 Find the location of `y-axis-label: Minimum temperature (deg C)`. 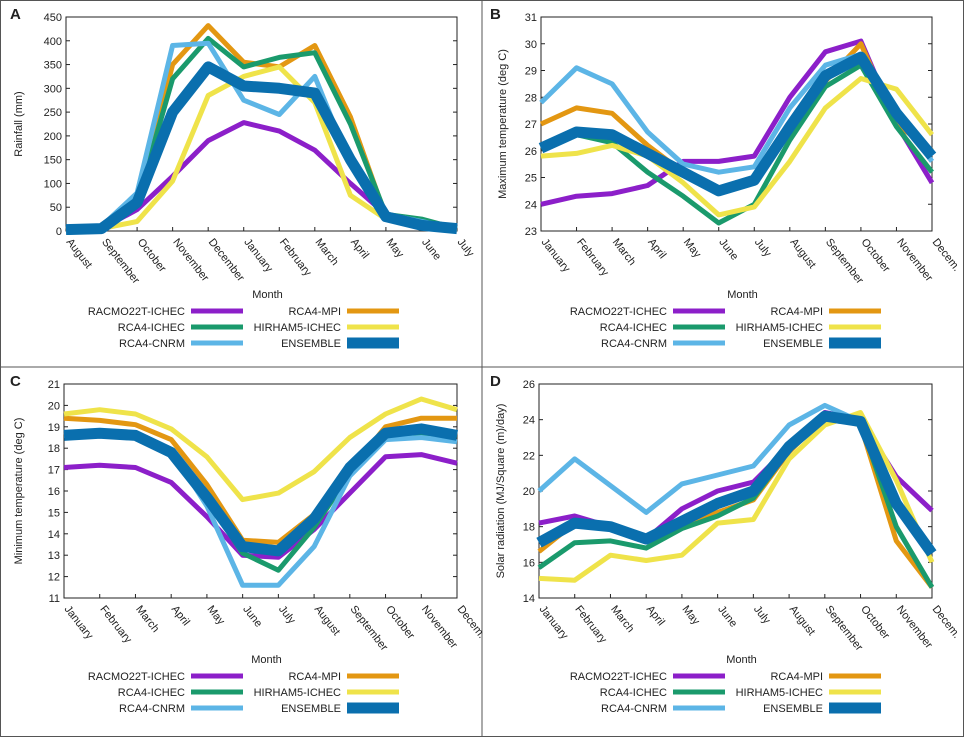

y-axis-label: Minimum temperature (deg C) is located at coordinates (19, 491).